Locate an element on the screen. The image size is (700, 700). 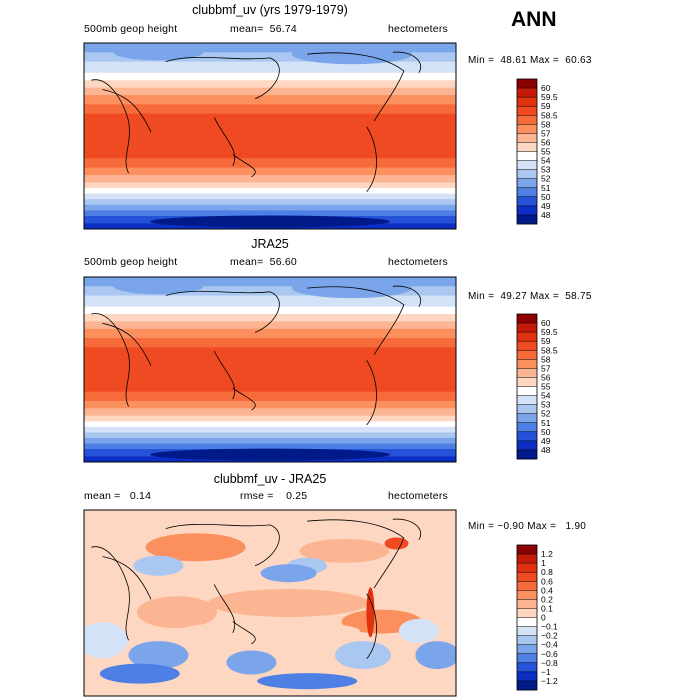
colorbar-tick-label: 59 is located at coordinates (546, 106).